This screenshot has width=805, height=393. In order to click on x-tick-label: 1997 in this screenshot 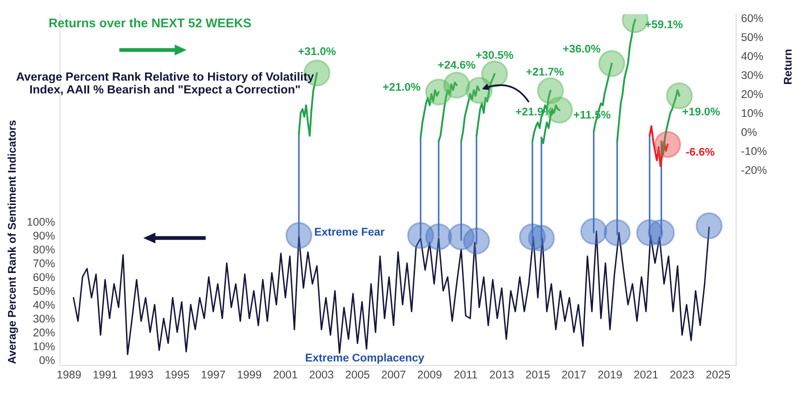, I will do `click(214, 374)`.